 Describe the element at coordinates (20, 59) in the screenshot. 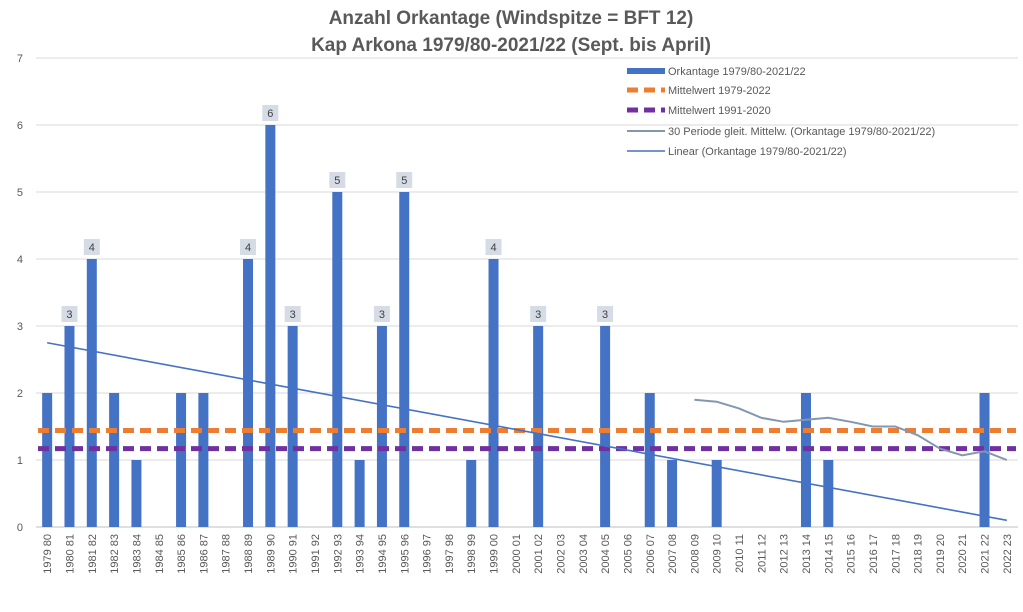

I see `y-tick-label: 7` at that location.